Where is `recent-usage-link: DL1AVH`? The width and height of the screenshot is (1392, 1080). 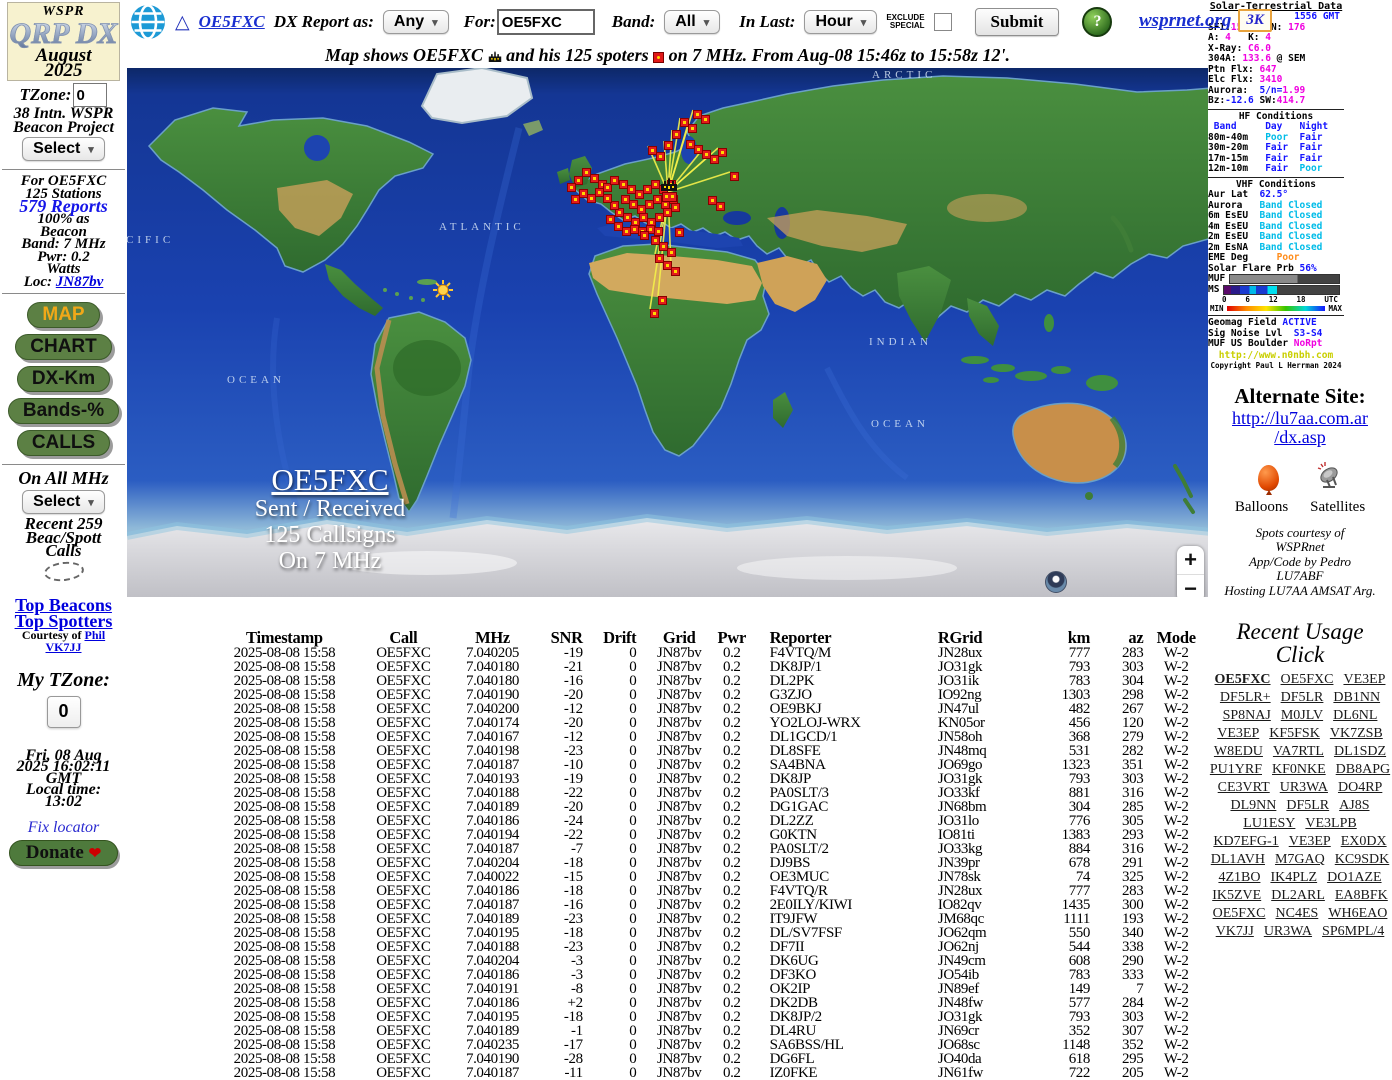 recent-usage-link: DL1AVH is located at coordinates (1237, 859).